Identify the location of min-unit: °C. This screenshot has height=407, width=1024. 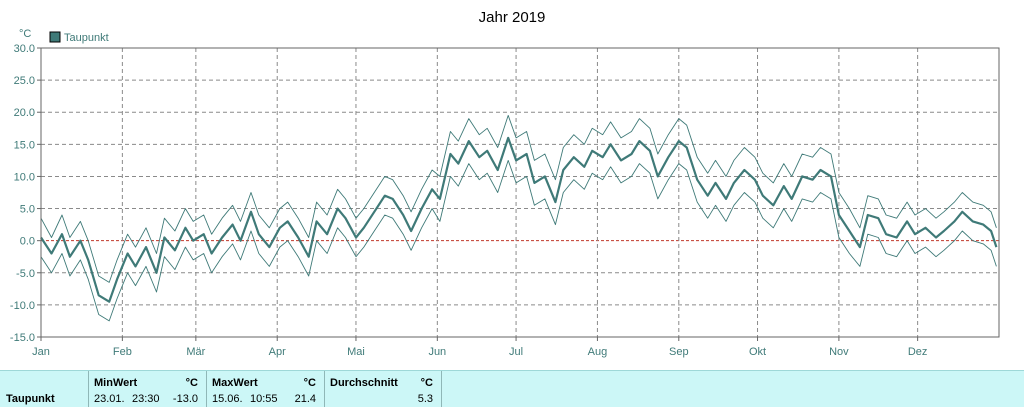
(191, 383).